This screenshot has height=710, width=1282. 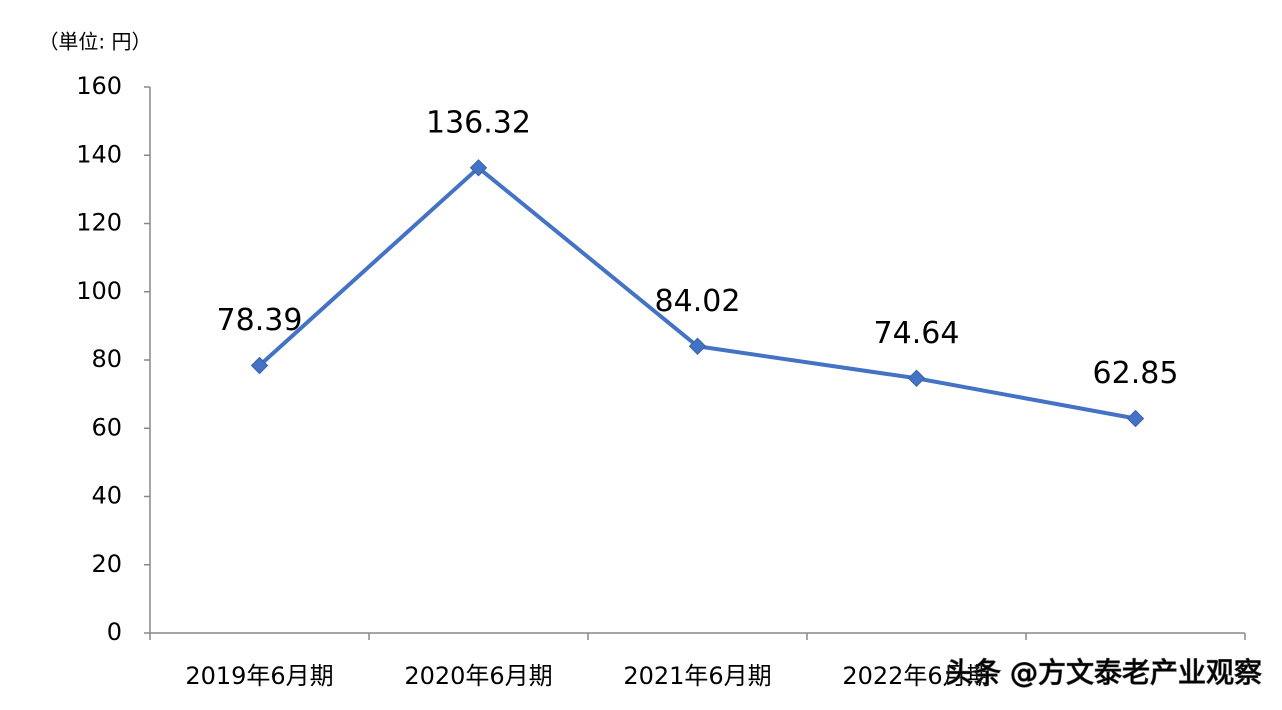 What do you see at coordinates (99, 291) in the screenshot?
I see `y-tick-label: 100` at bounding box center [99, 291].